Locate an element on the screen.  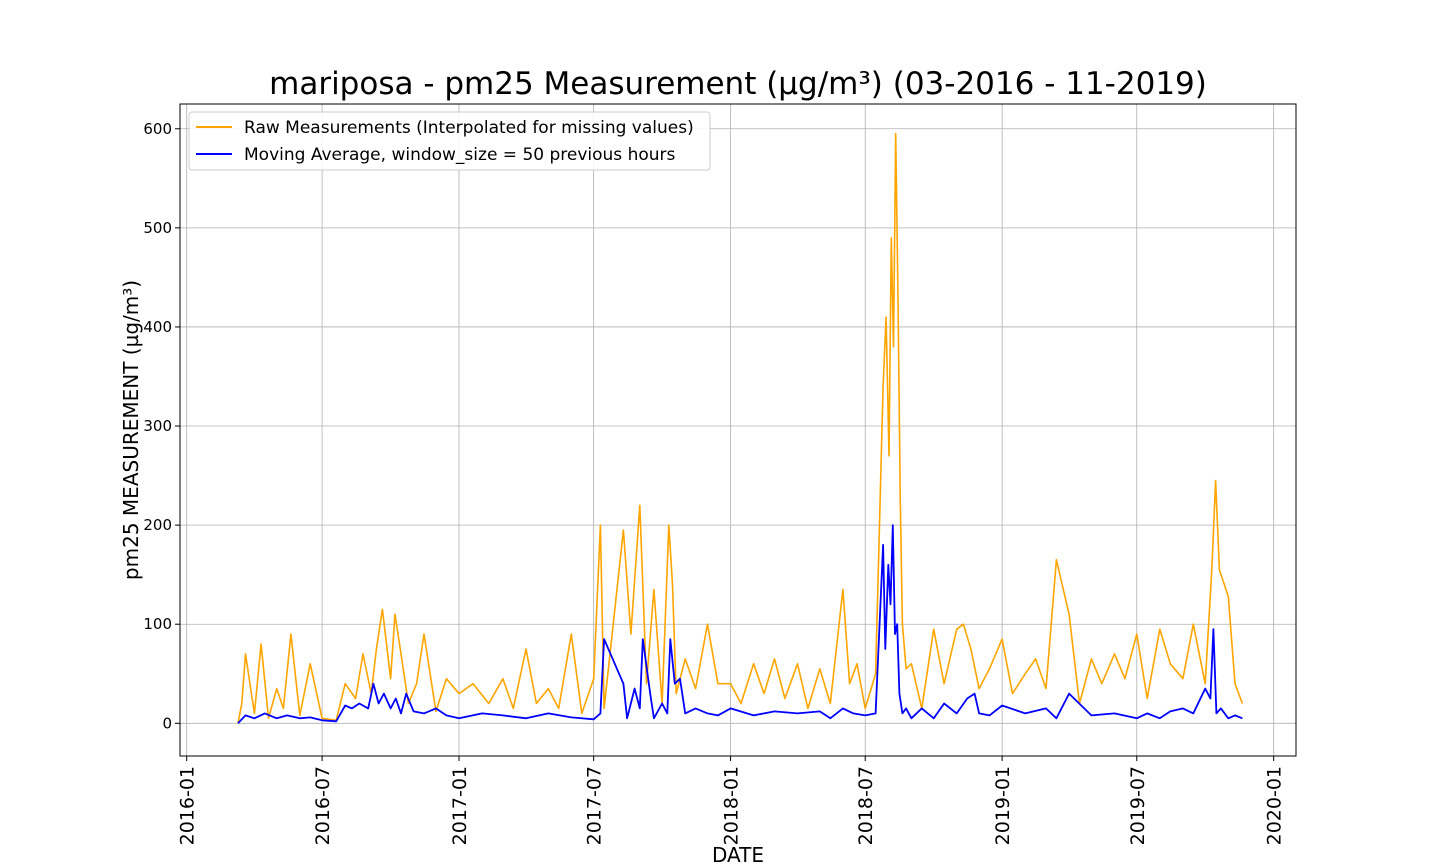
y-tick-label: 100 is located at coordinates (157, 624).